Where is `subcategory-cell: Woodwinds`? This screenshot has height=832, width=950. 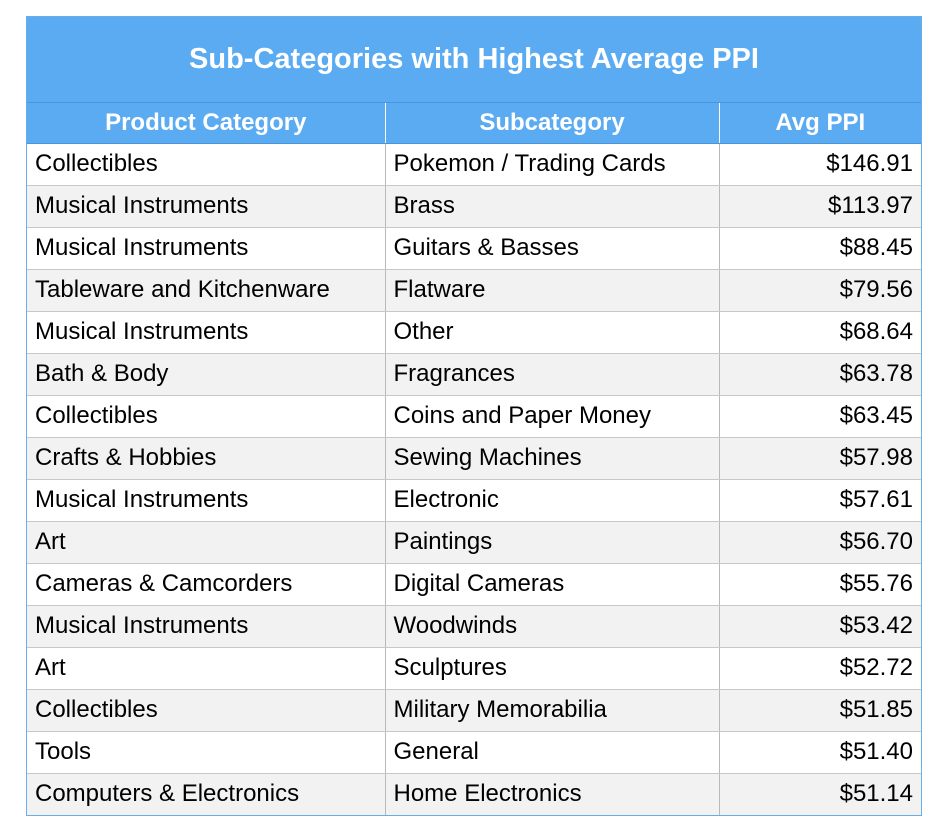 subcategory-cell: Woodwinds is located at coordinates (552, 626).